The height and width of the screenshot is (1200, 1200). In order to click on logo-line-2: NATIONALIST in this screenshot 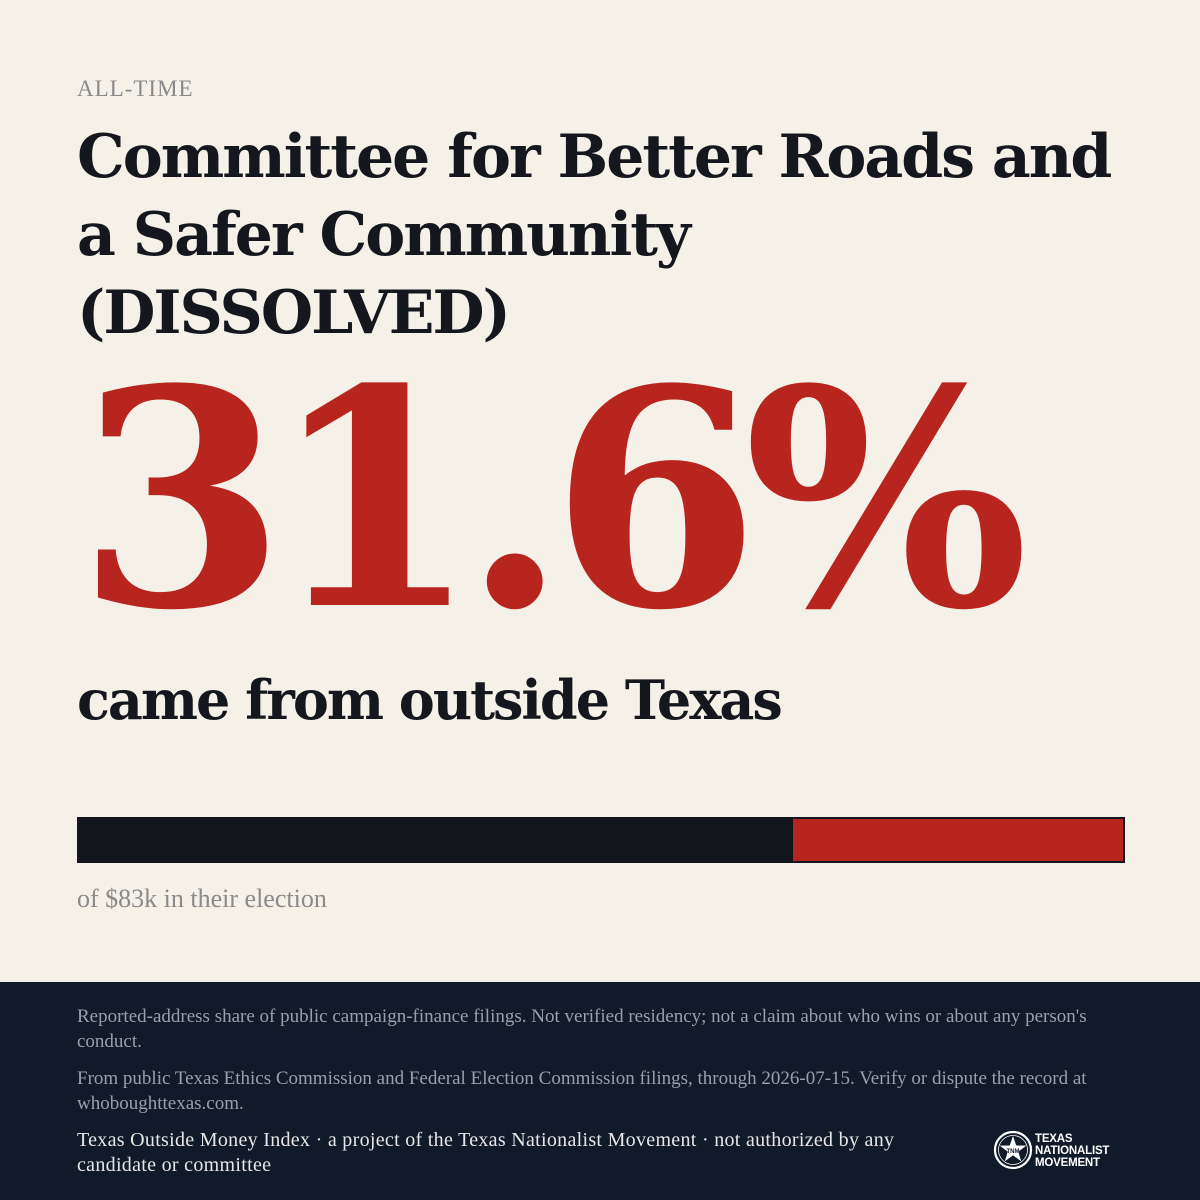, I will do `click(1072, 1151)`.